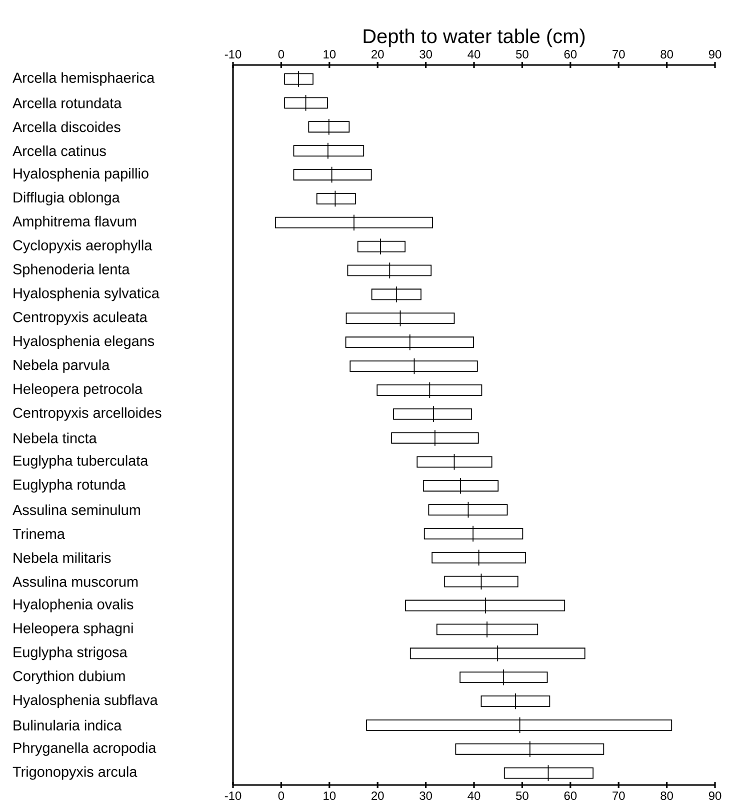 The width and height of the screenshot is (729, 803). What do you see at coordinates (426, 796) in the screenshot?
I see `x-tick-label: 30` at bounding box center [426, 796].